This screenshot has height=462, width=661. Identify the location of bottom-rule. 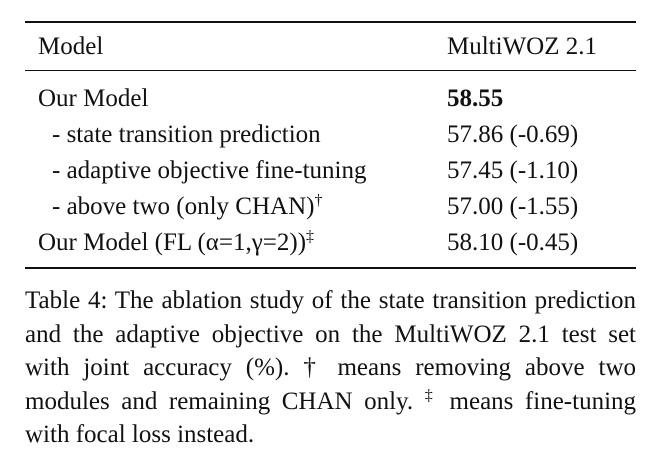
(330, 268).